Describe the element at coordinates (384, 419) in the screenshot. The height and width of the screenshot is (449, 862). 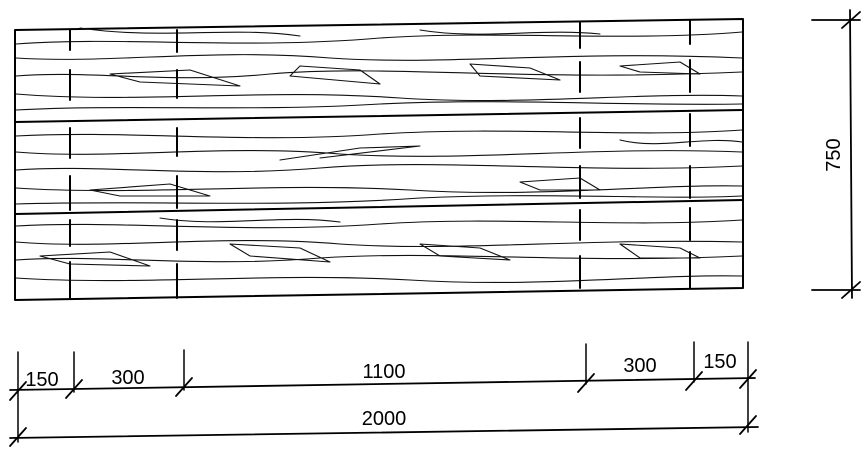
I see `dimension-label-overall-width: 2000` at that location.